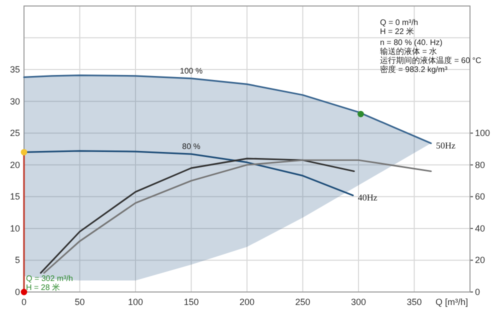 The width and height of the screenshot is (500, 310). What do you see at coordinates (397, 31) in the screenshot?
I see `annotation: H = 22 米` at bounding box center [397, 31].